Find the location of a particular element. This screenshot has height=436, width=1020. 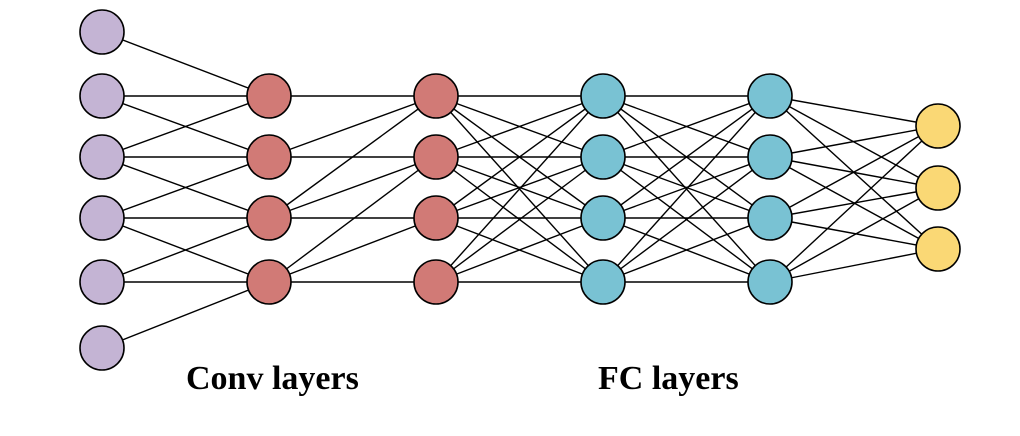

fc-layers-label: FC layers is located at coordinates (668, 378).